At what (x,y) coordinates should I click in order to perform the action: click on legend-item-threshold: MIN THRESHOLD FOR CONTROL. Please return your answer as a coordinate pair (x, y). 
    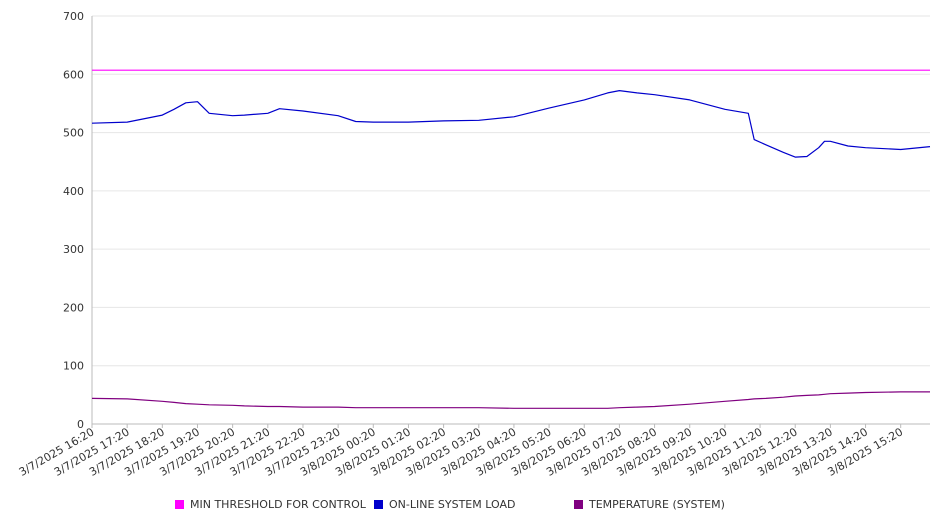
    Looking at the image, I should click on (270, 504).